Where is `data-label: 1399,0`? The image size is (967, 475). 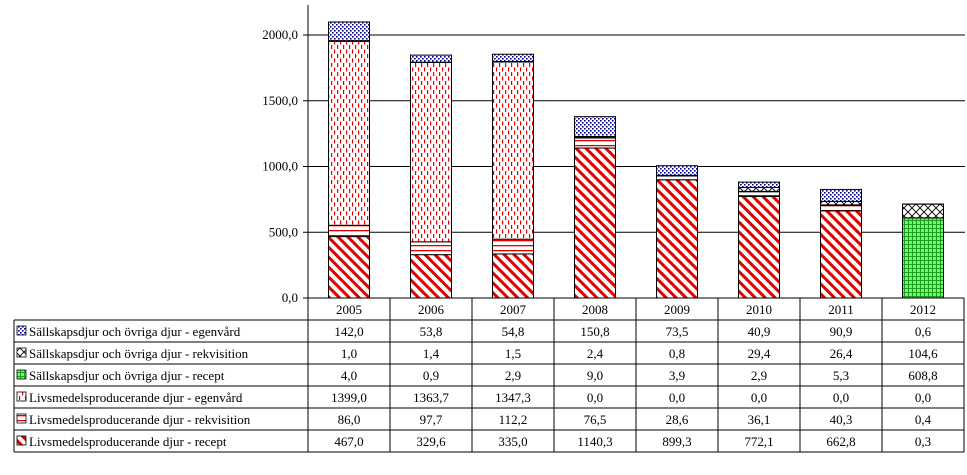
data-label: 1399,0 is located at coordinates (349, 397).